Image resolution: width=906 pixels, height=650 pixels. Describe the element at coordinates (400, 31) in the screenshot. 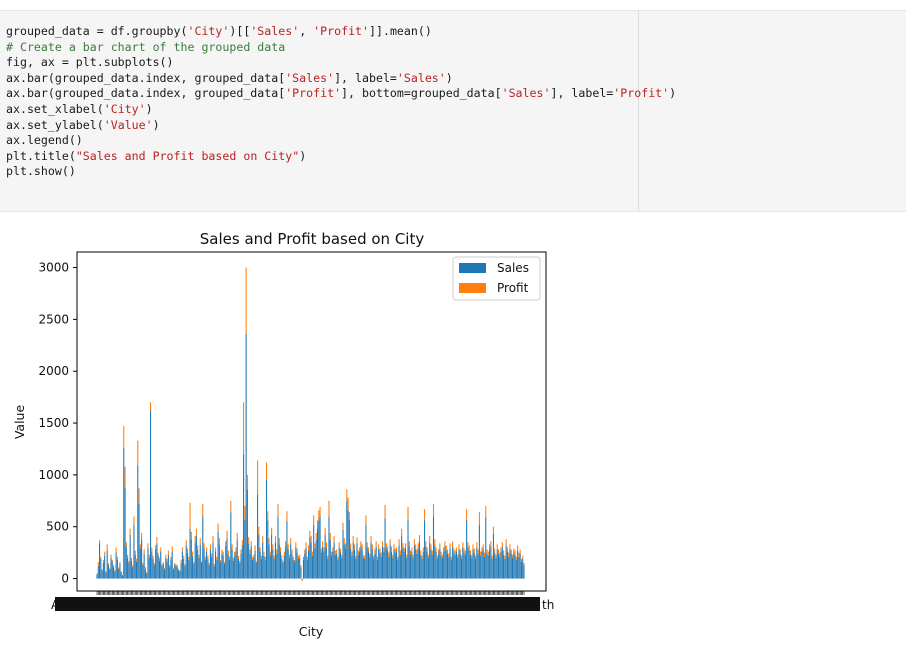

I see `code-token: ]].mean()` at that location.